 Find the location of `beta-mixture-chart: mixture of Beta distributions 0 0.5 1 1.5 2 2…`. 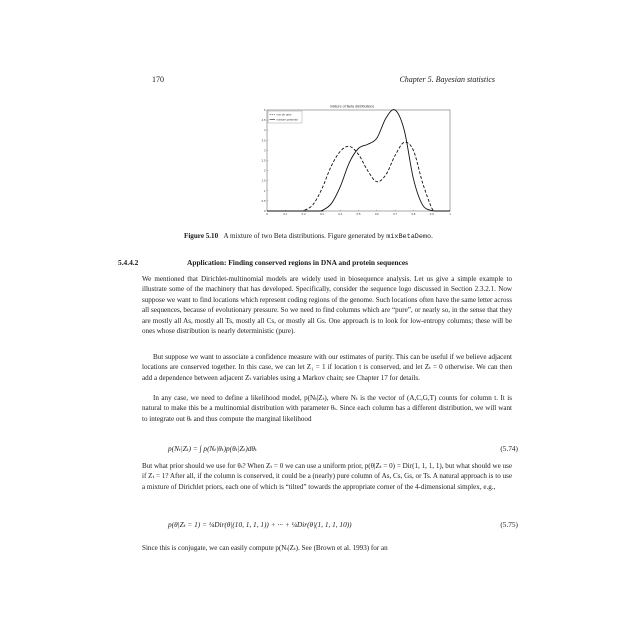

beta-mixture-chart: mixture of Beta distributions 0 0.5 1 1.5 2 2… is located at coordinates (357, 161).